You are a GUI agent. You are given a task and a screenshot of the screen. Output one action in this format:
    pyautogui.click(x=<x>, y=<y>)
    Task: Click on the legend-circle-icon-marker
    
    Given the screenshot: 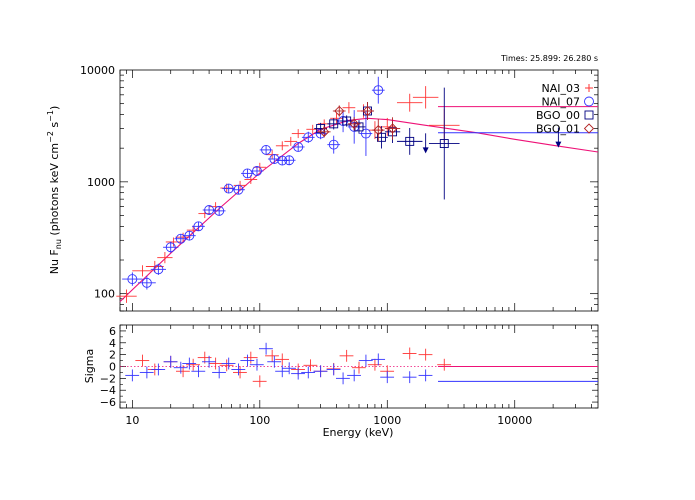 What is the action you would take?
    pyautogui.click(x=589, y=101)
    